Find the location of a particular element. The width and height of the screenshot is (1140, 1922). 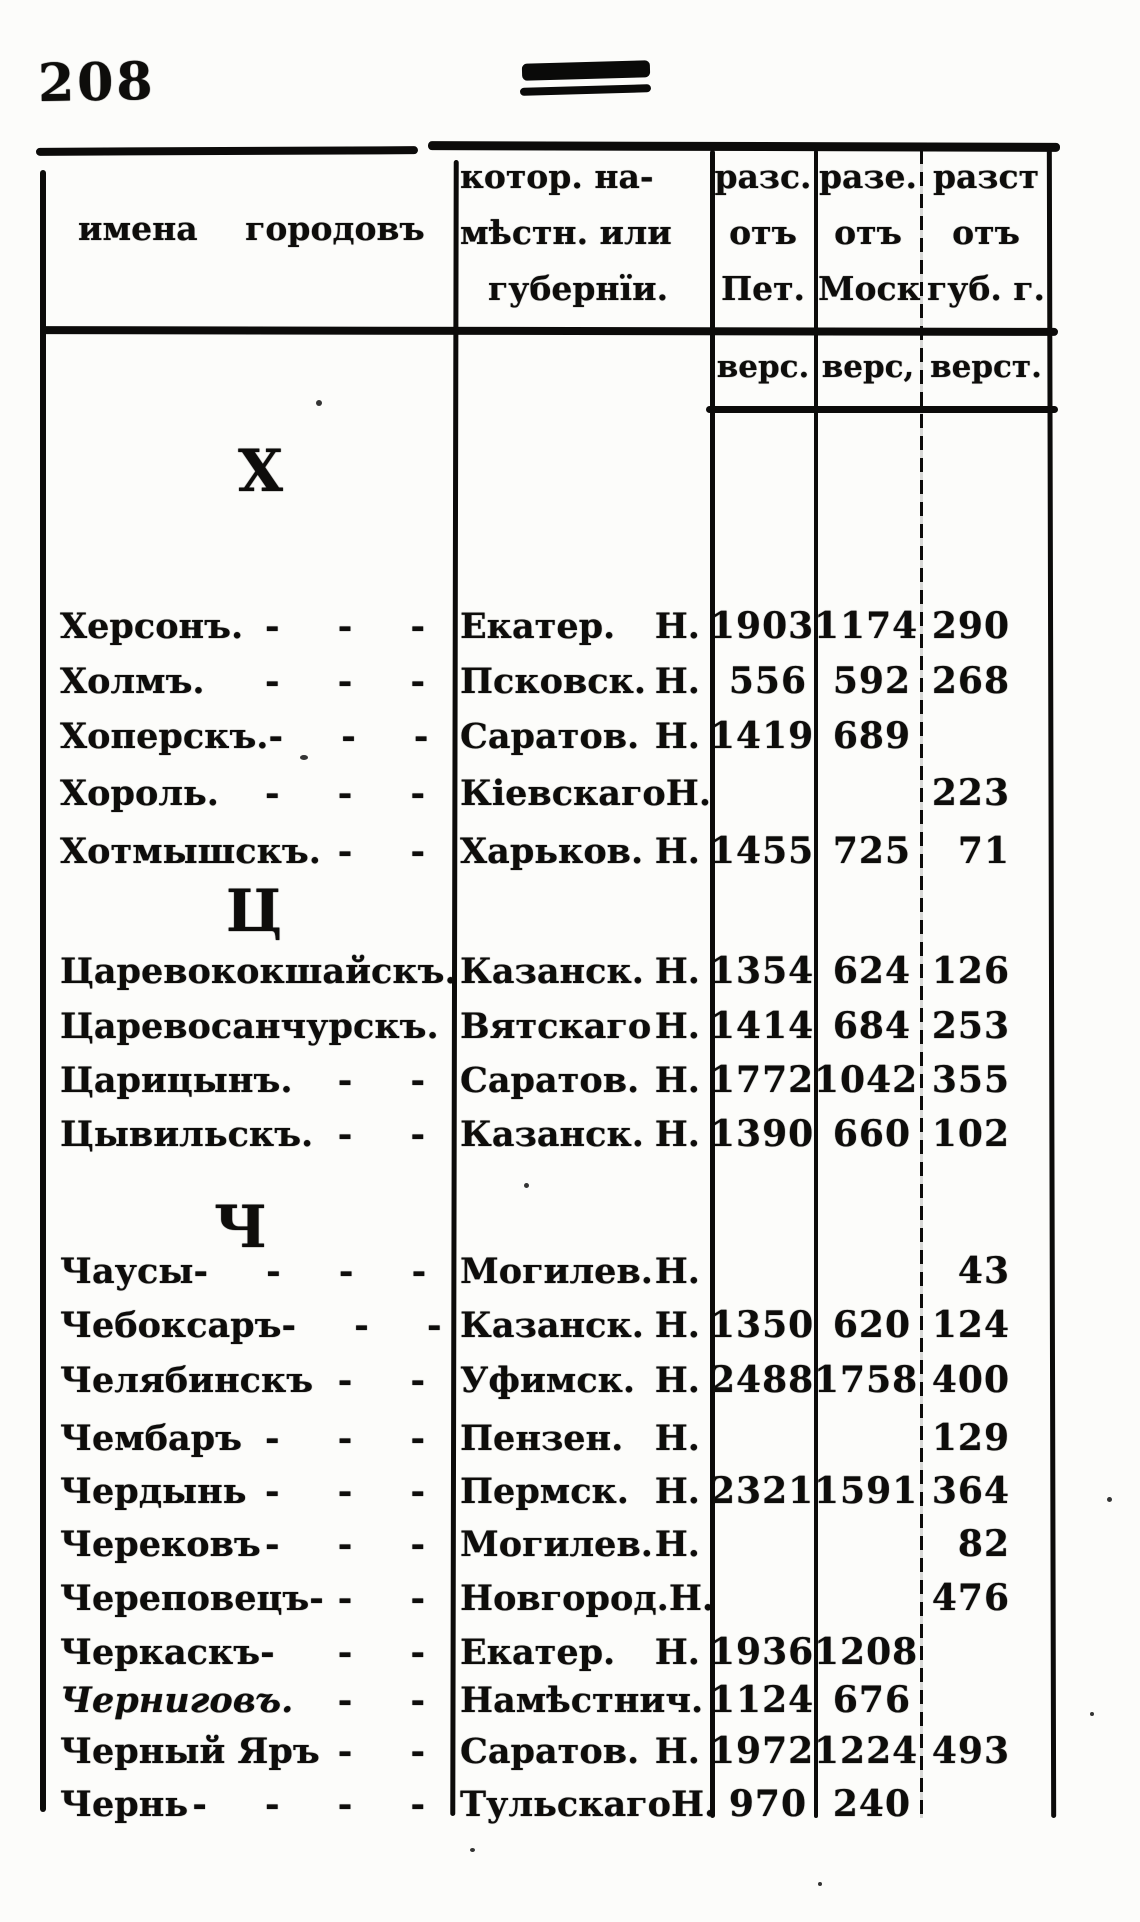

section-letter-ch: Ч is located at coordinates (240, 1227).